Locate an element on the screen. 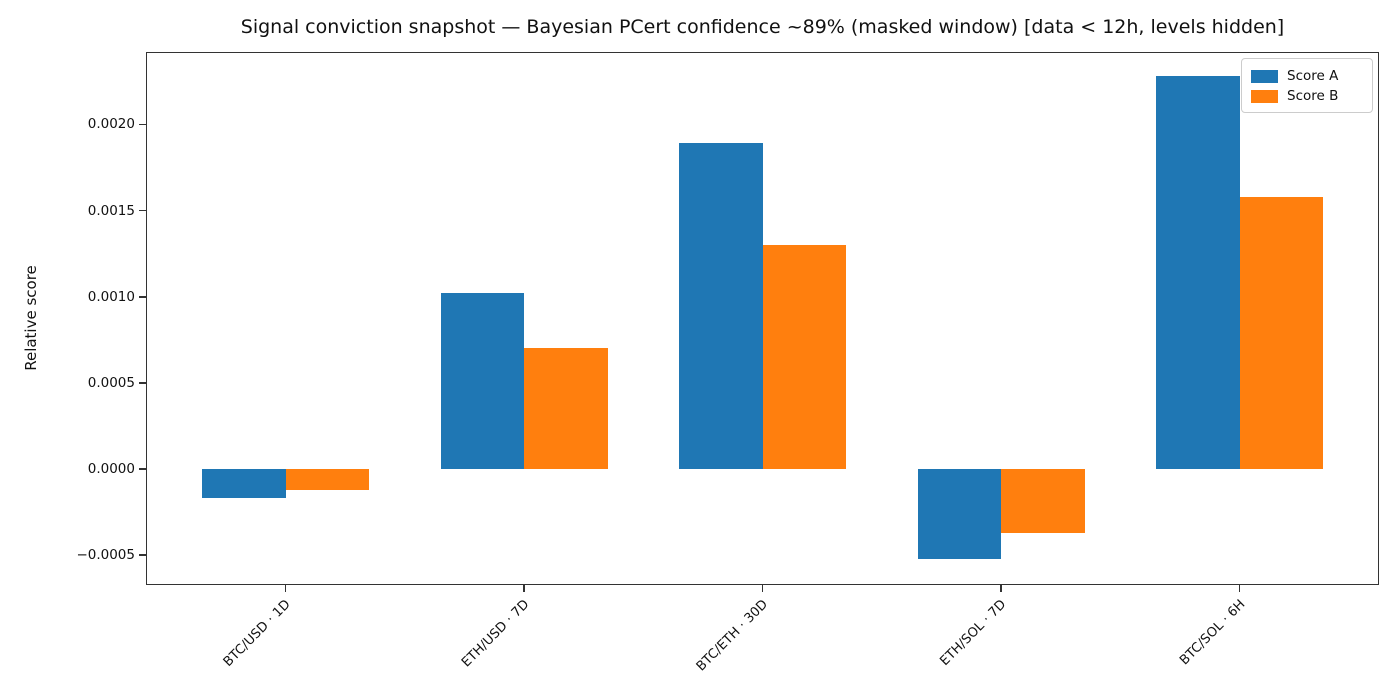  legend-entry: Score B is located at coordinates (1307, 96).